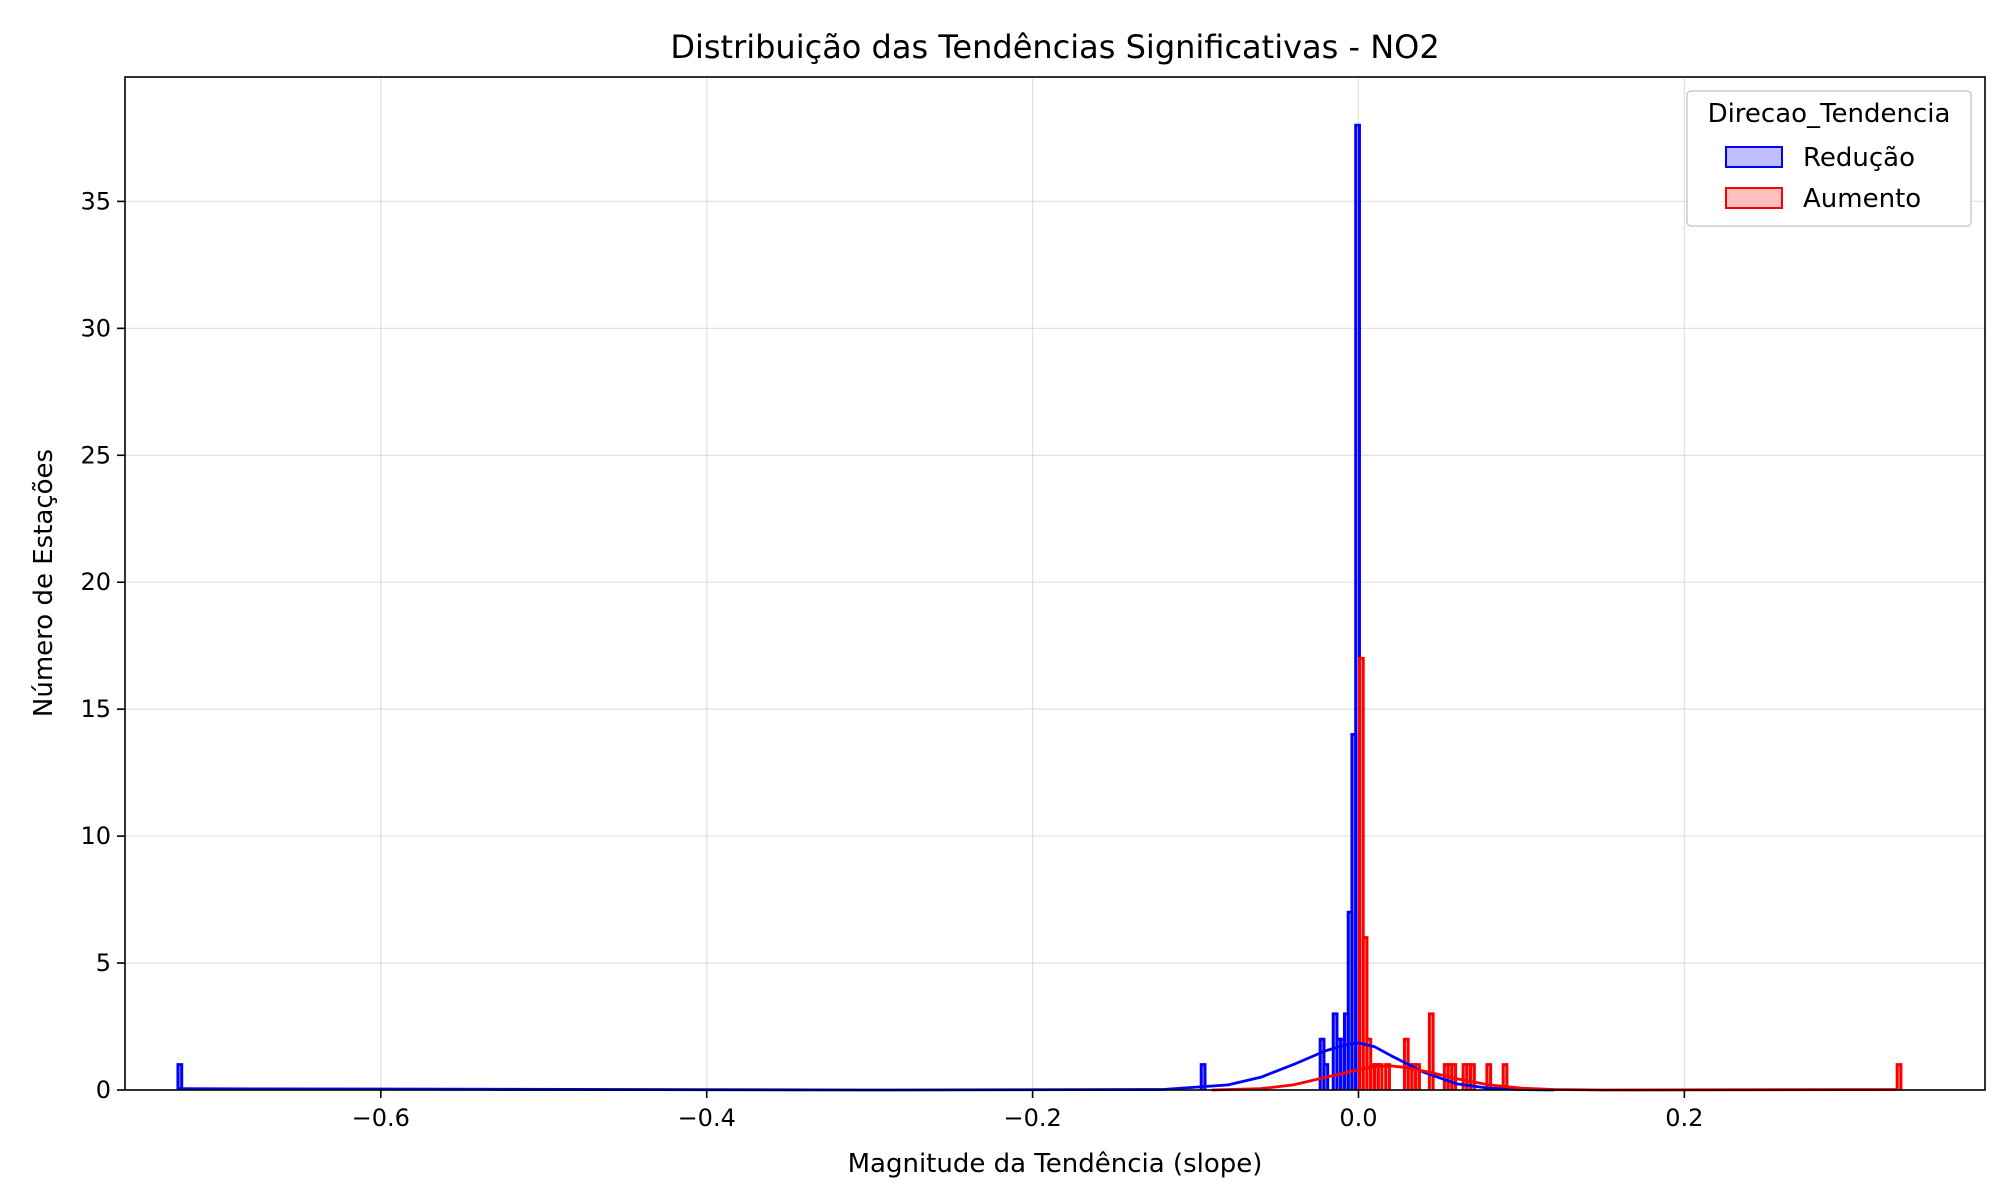 This screenshot has height=1200, width=2000. I want to click on x-tick-label: −0.6, so click(381, 1118).